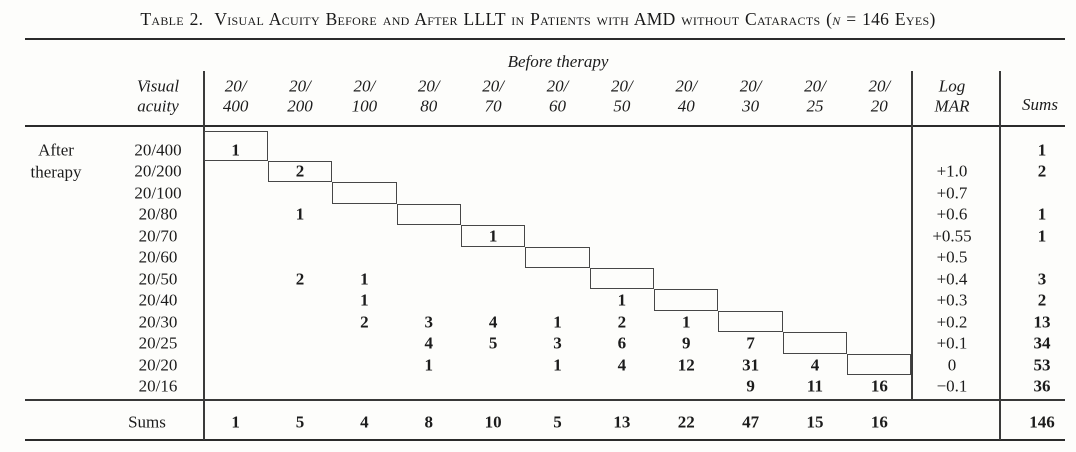  Describe the element at coordinates (158, 214) in the screenshot. I see `row-label-20-80: 20/80` at that location.